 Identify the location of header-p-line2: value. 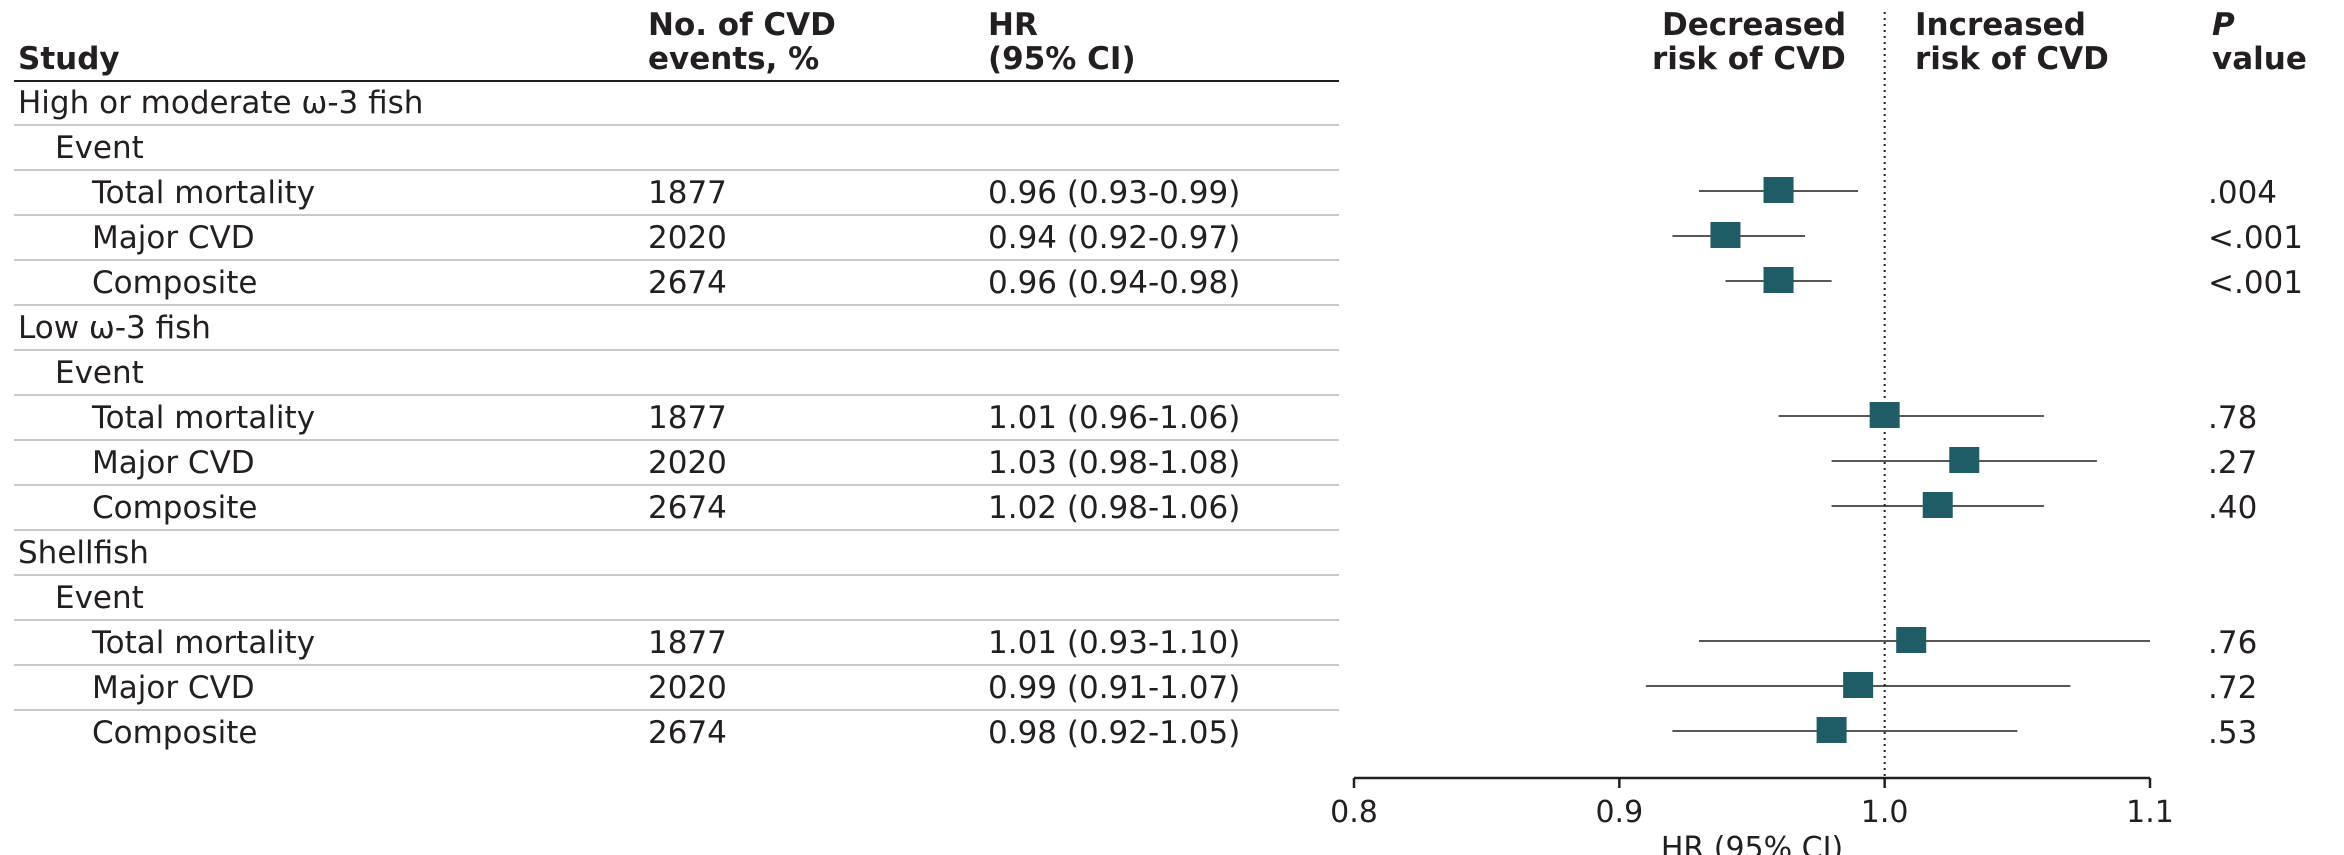
(2259, 59).